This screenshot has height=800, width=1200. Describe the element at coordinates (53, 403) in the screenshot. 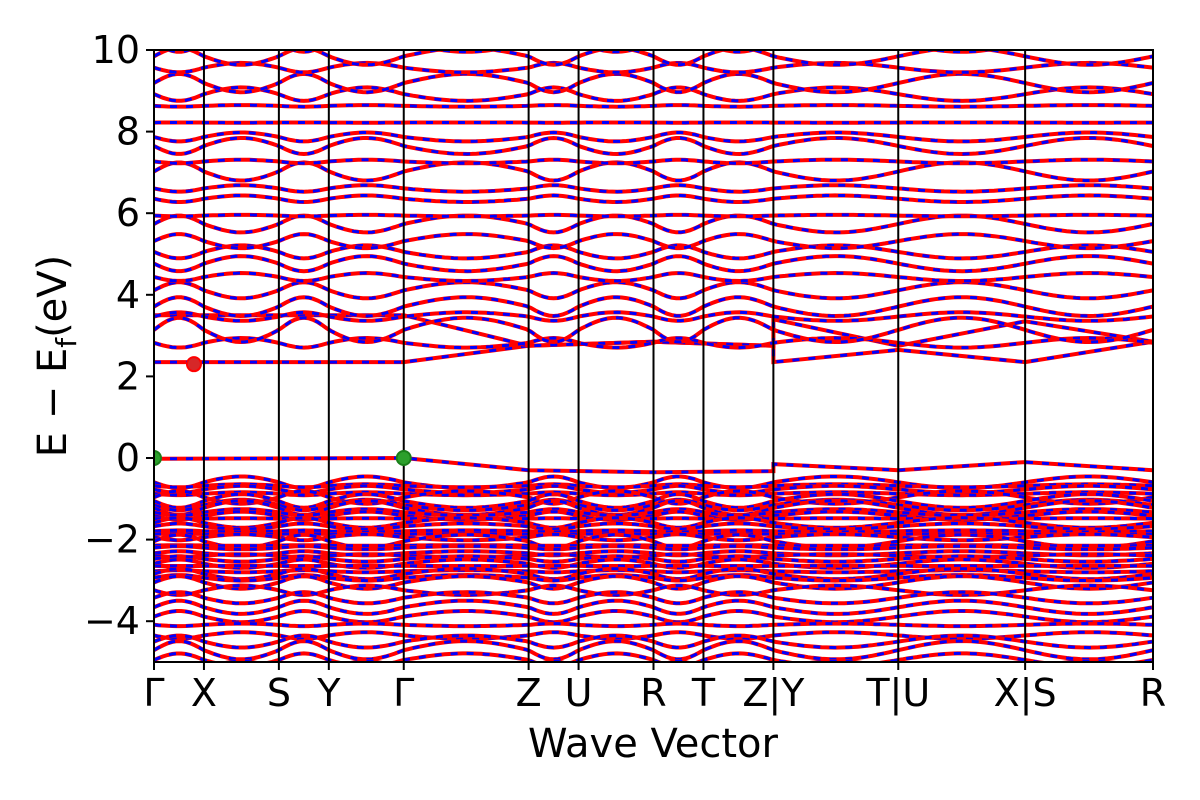

I see `y-axis-title-main: E − E` at that location.